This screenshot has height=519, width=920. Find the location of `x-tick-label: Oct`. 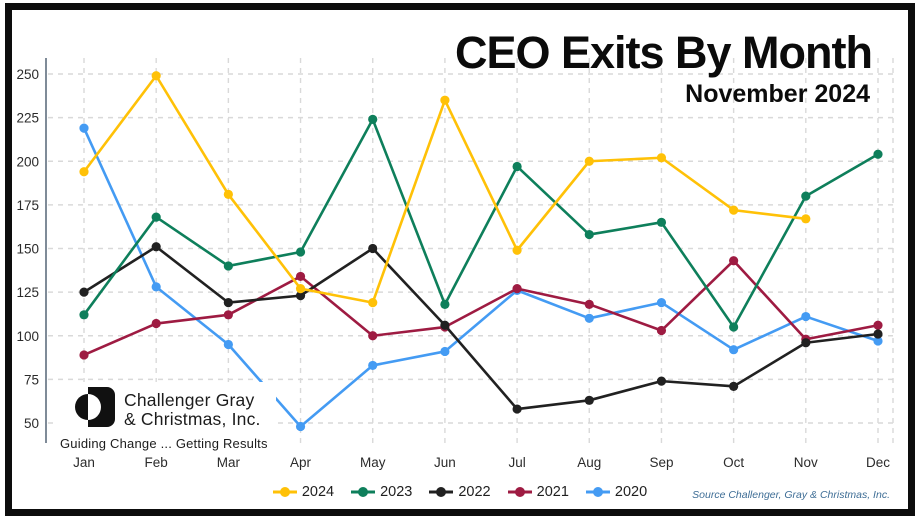

x-tick-label: Oct is located at coordinates (733, 462).